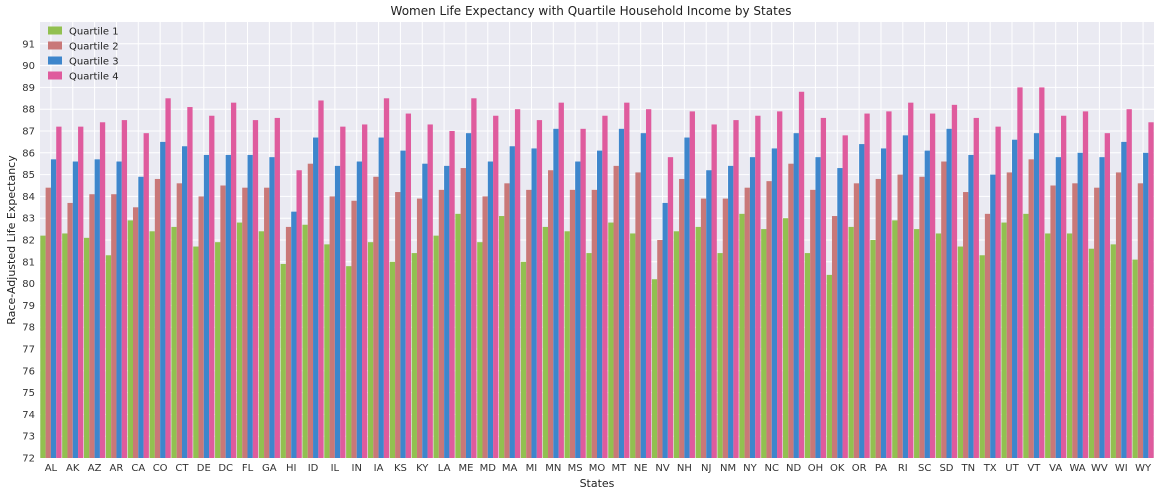  Describe the element at coordinates (883, 303) in the screenshot. I see `bar-PA-q3` at that location.